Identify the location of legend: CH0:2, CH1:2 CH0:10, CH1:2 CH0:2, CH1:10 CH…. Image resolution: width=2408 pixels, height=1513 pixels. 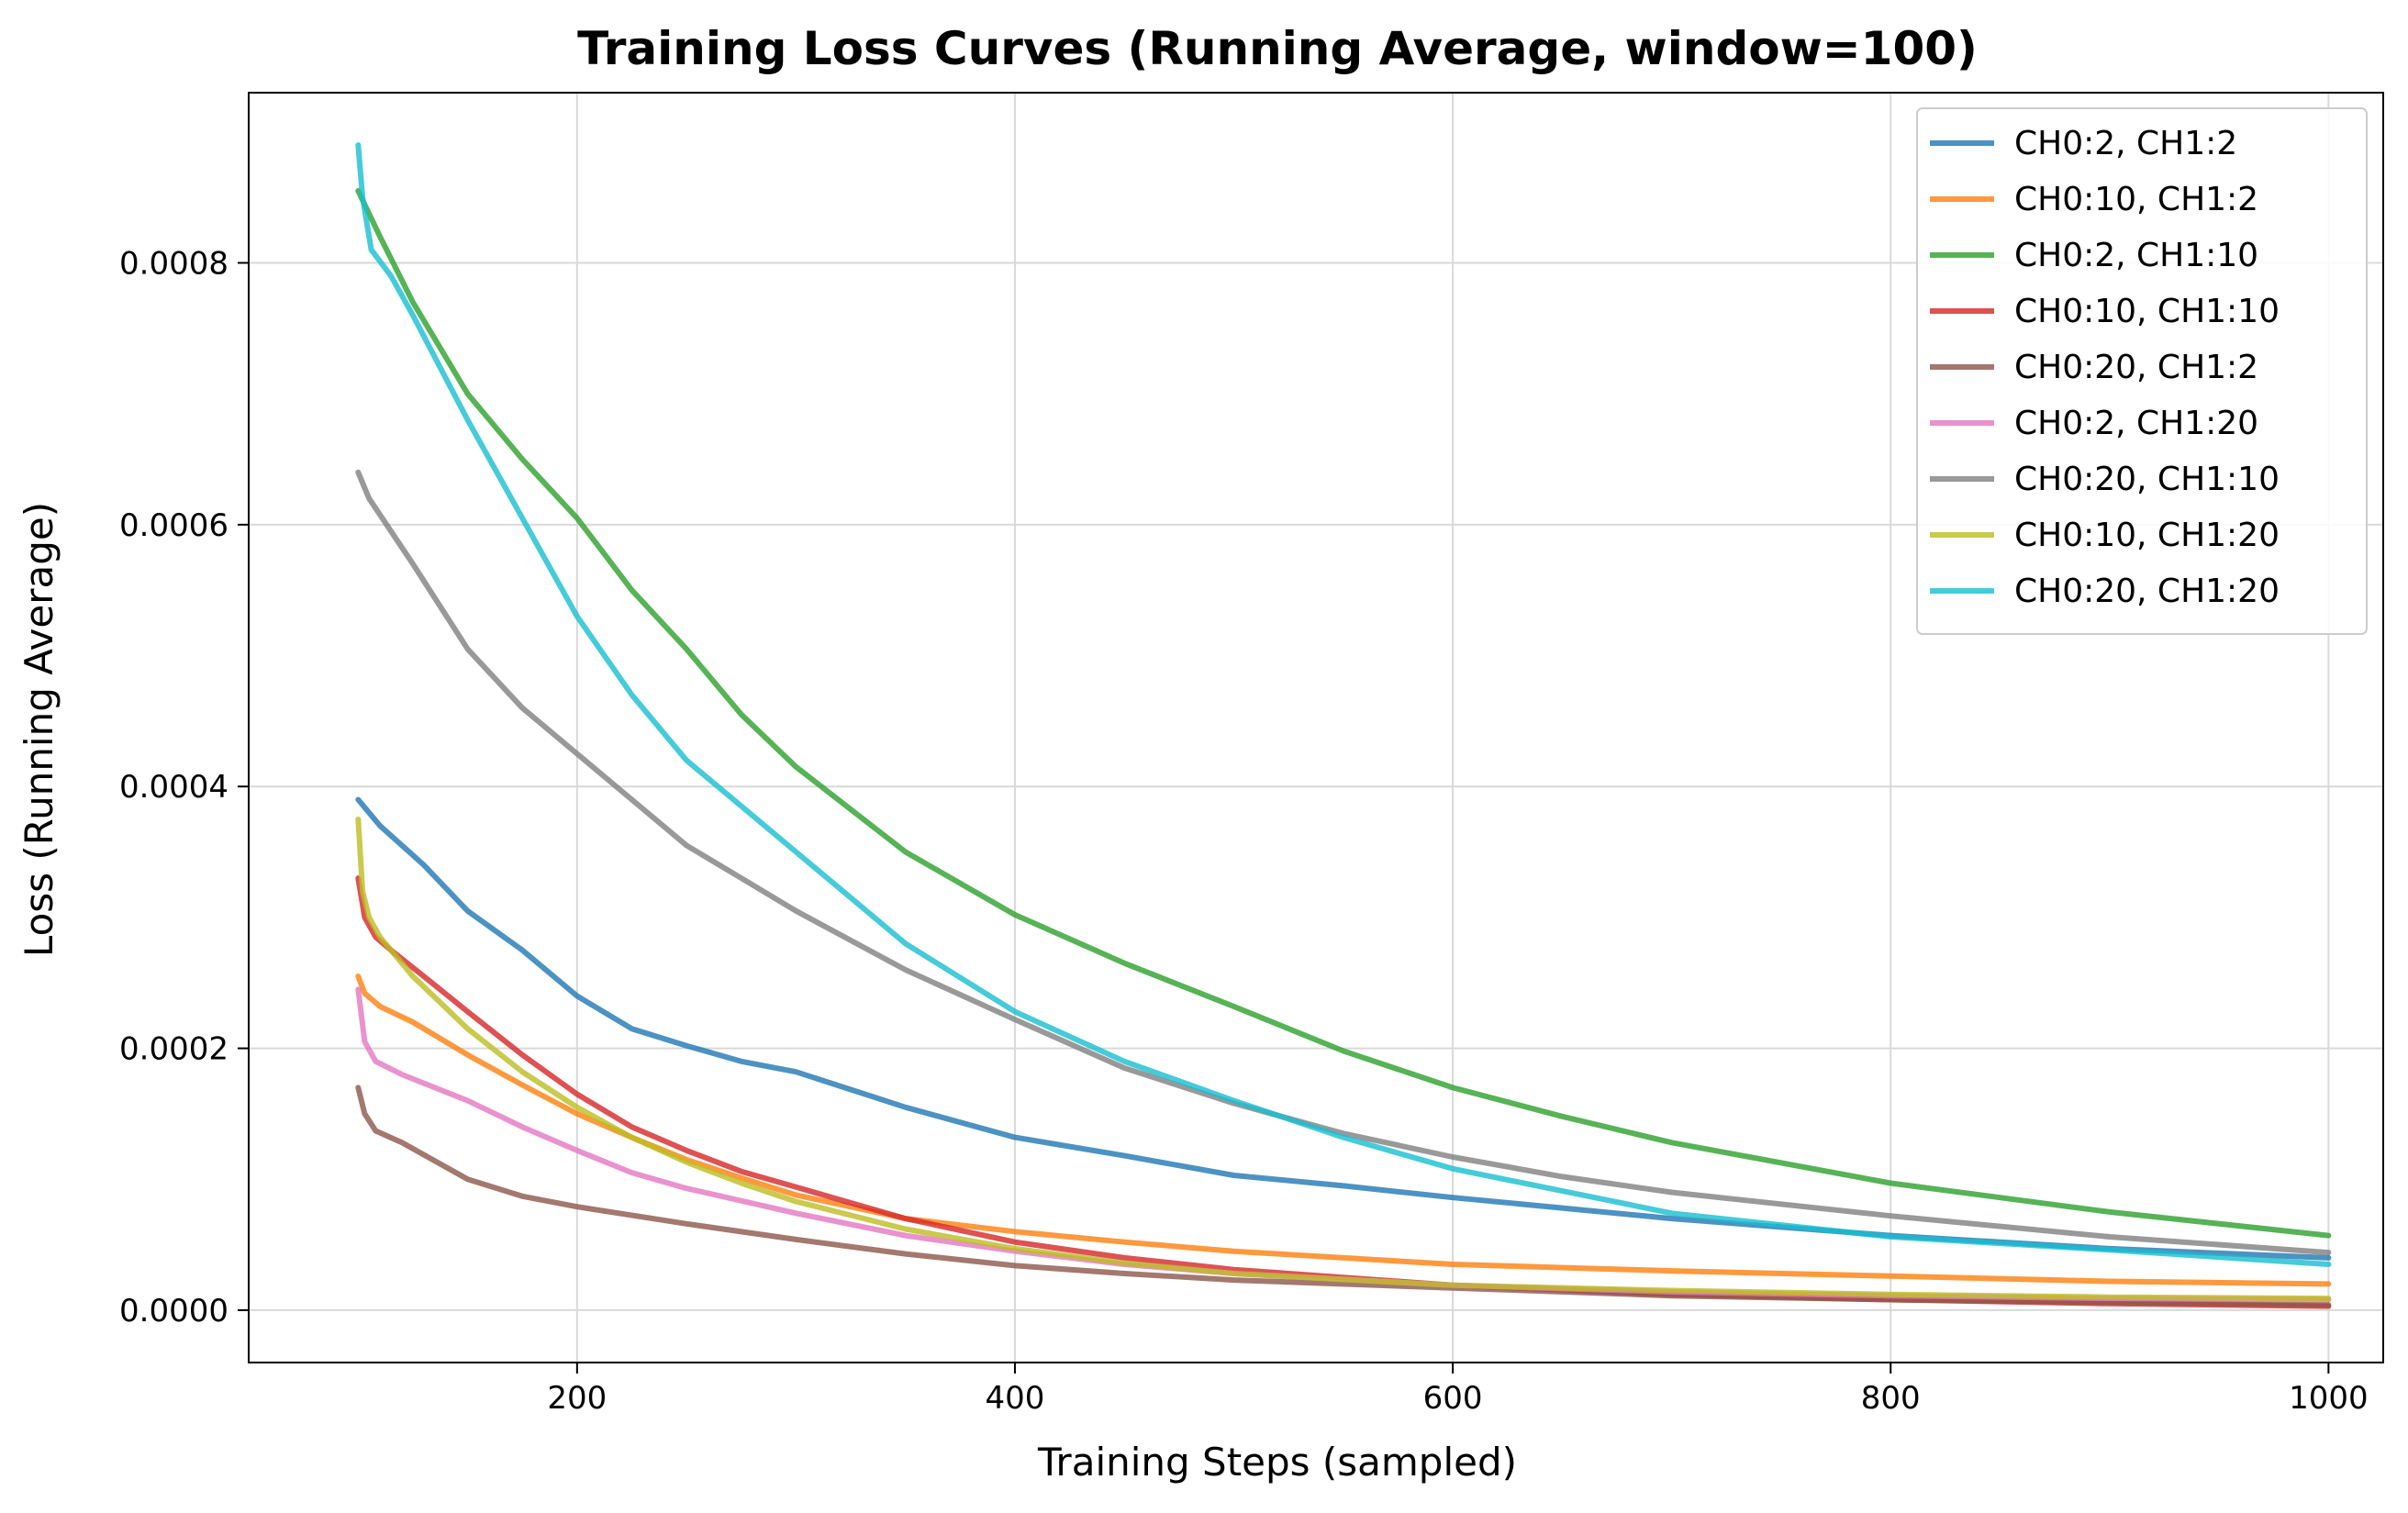
(2142, 371).